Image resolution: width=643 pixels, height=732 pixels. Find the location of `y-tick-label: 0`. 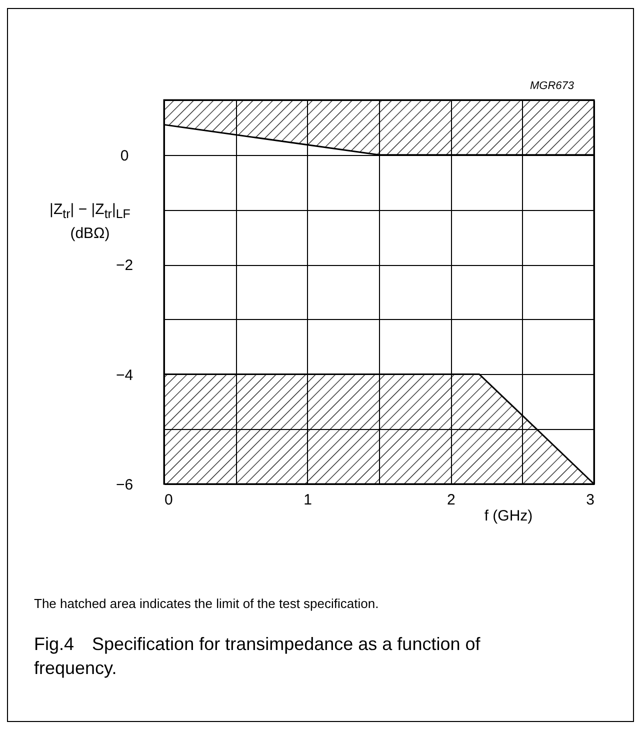

y-tick-label: 0 is located at coordinates (124, 155).